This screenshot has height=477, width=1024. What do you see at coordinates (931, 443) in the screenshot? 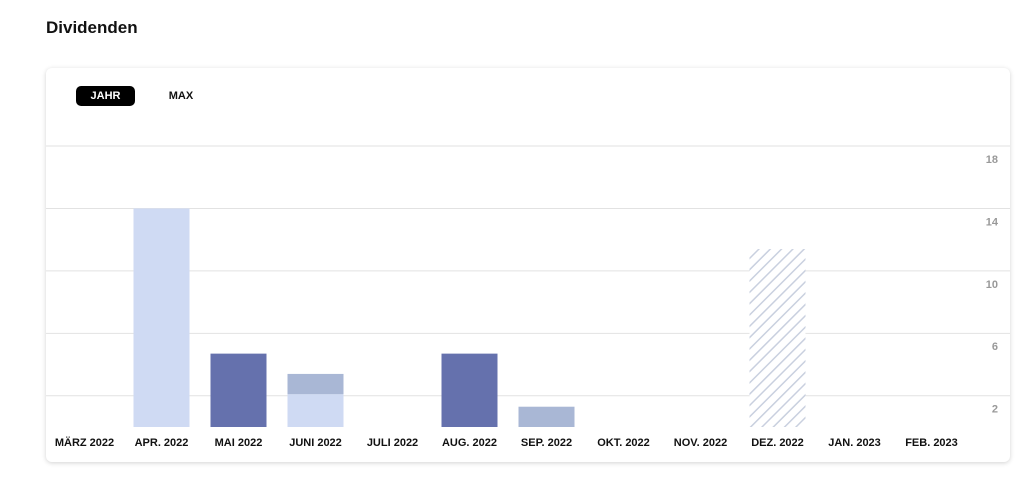
I see `x-tick-label: FEB. 2023` at bounding box center [931, 443].